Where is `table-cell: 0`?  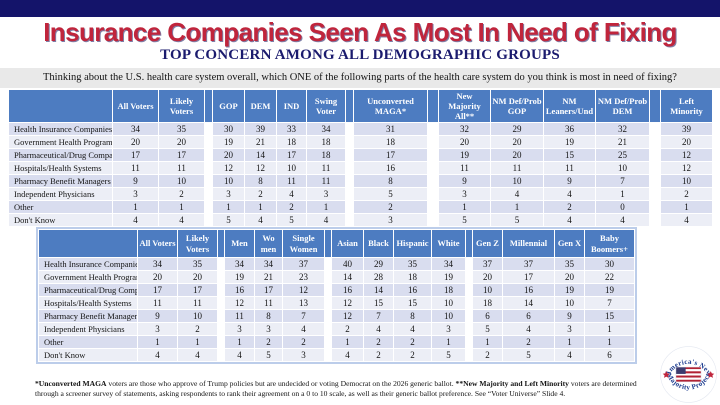 table-cell: 0 is located at coordinates (622, 207).